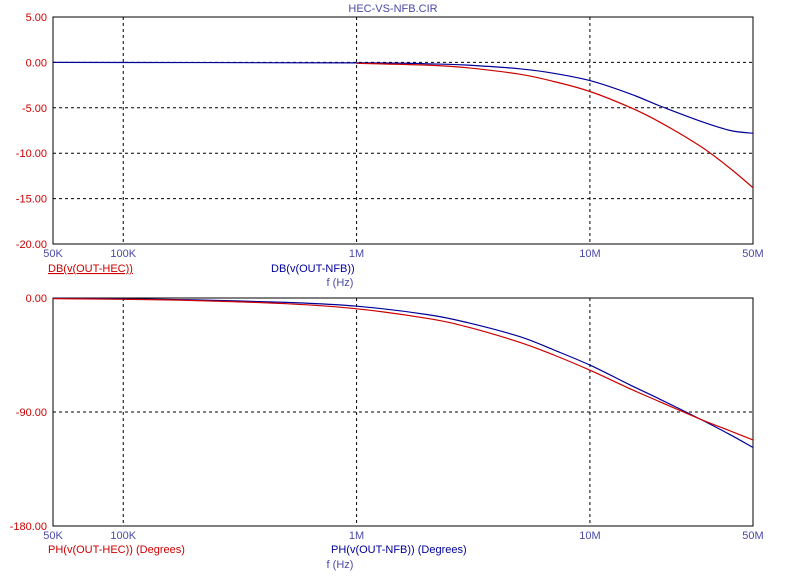  What do you see at coordinates (31, 245) in the screenshot?
I see `magnitude-y-tick-label: -20.00` at bounding box center [31, 245].